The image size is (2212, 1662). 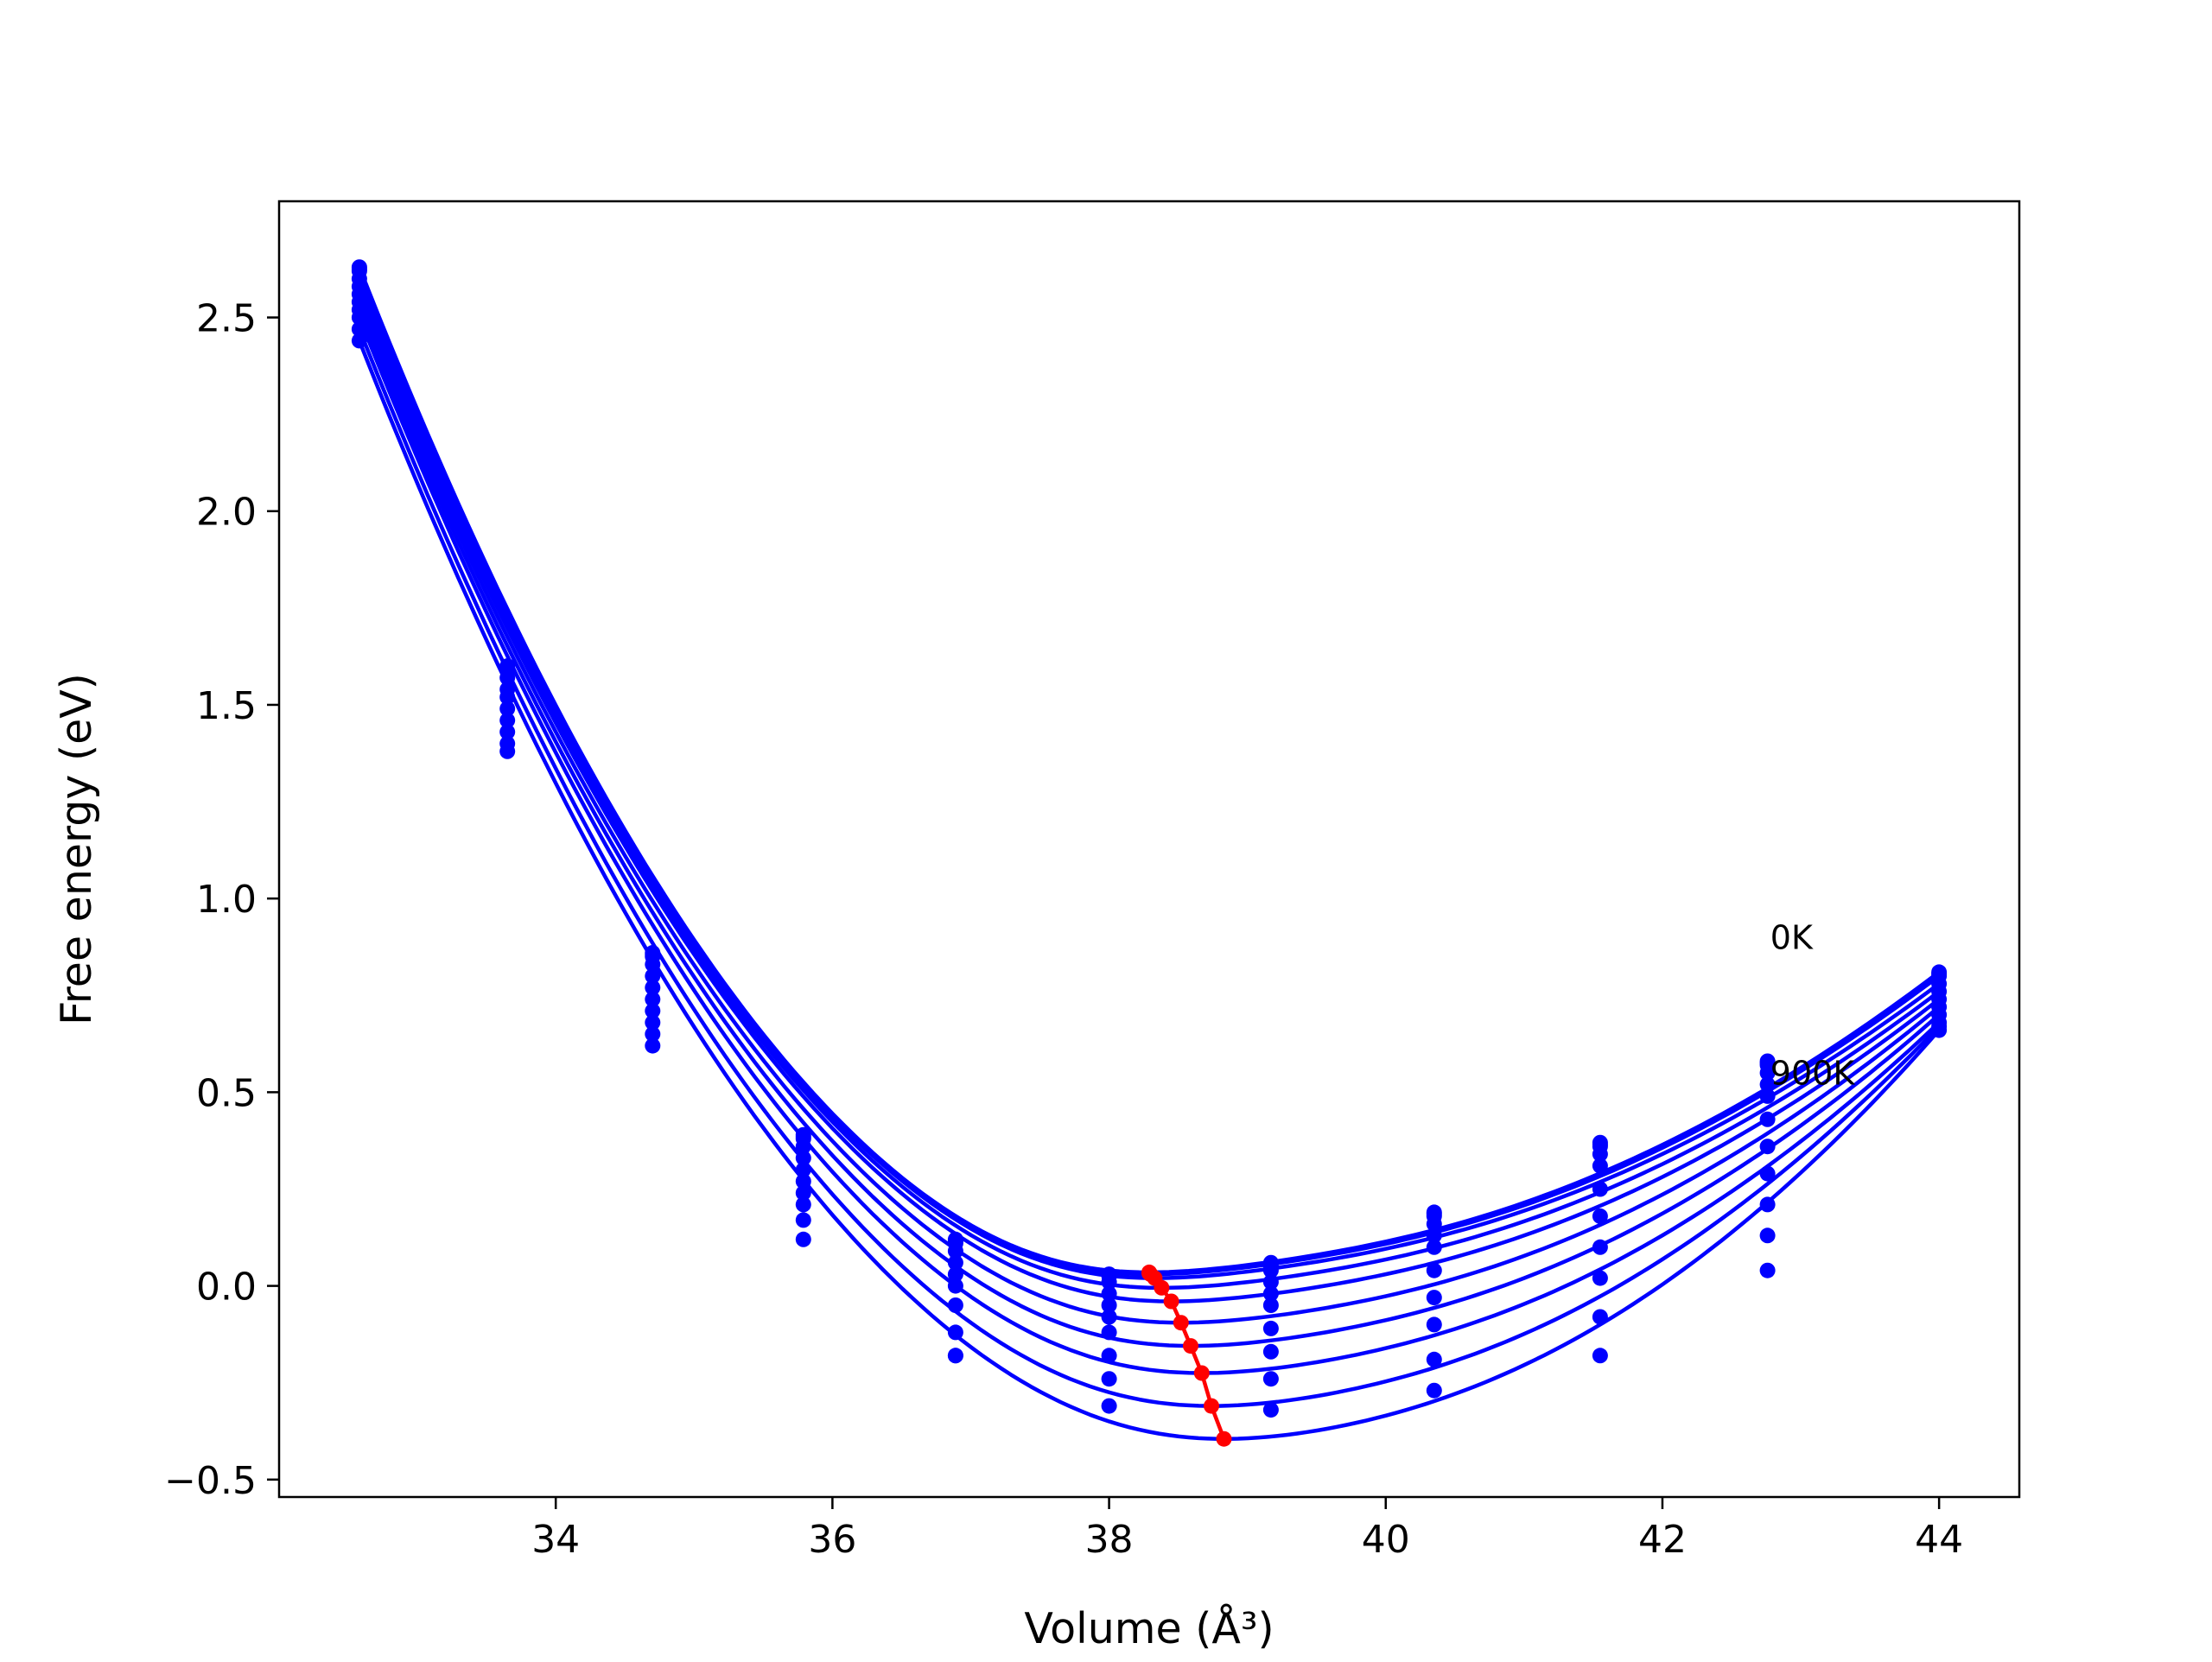 I want to click on y-tick-label-0: −0.5, so click(x=210, y=1481).